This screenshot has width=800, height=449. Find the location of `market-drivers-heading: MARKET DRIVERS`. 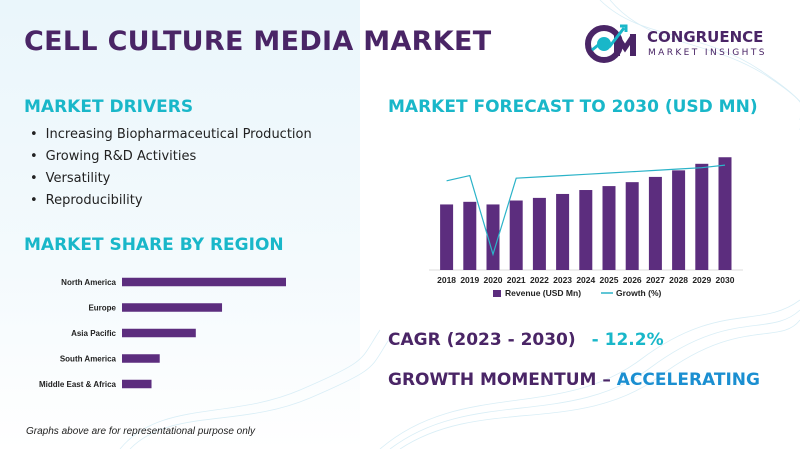

market-drivers-heading: MARKET DRIVERS is located at coordinates (109, 107).